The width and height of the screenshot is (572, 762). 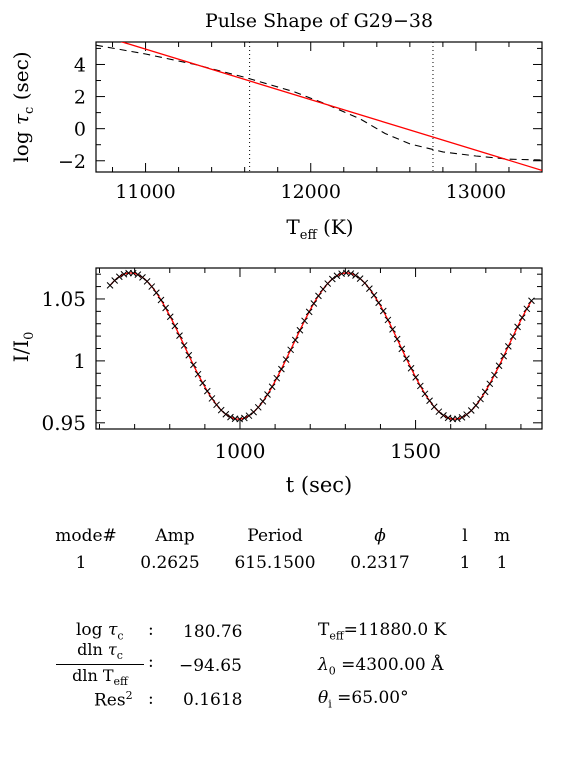 I want to click on bottom-x-tick-label: 1000, so click(x=240, y=451).